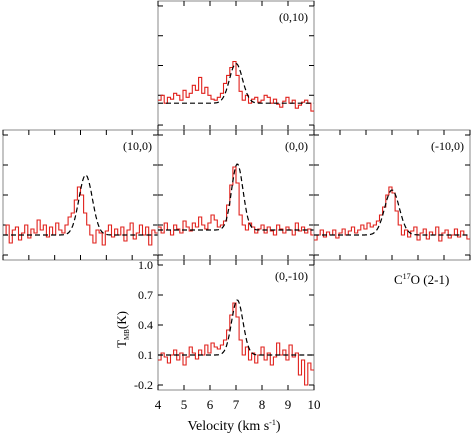 Image resolution: width=473 pixels, height=436 pixels. Describe the element at coordinates (143, 385) in the screenshot. I see `y-tick-label: -0.2` at that location.